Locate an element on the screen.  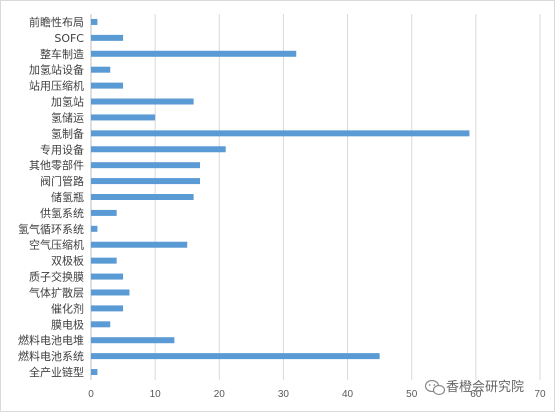
category-label: 其他零部件 is located at coordinates (56, 165).